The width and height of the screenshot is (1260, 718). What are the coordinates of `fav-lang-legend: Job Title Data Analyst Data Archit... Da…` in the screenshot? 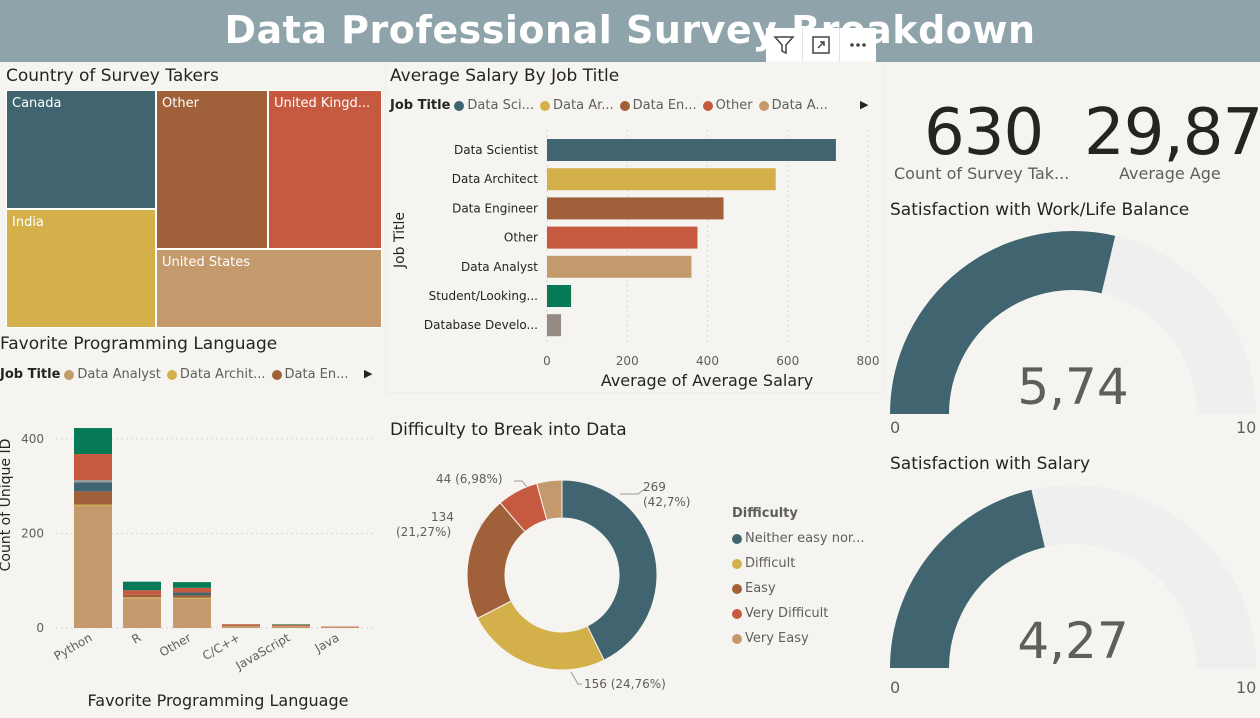 It's located at (177, 374).